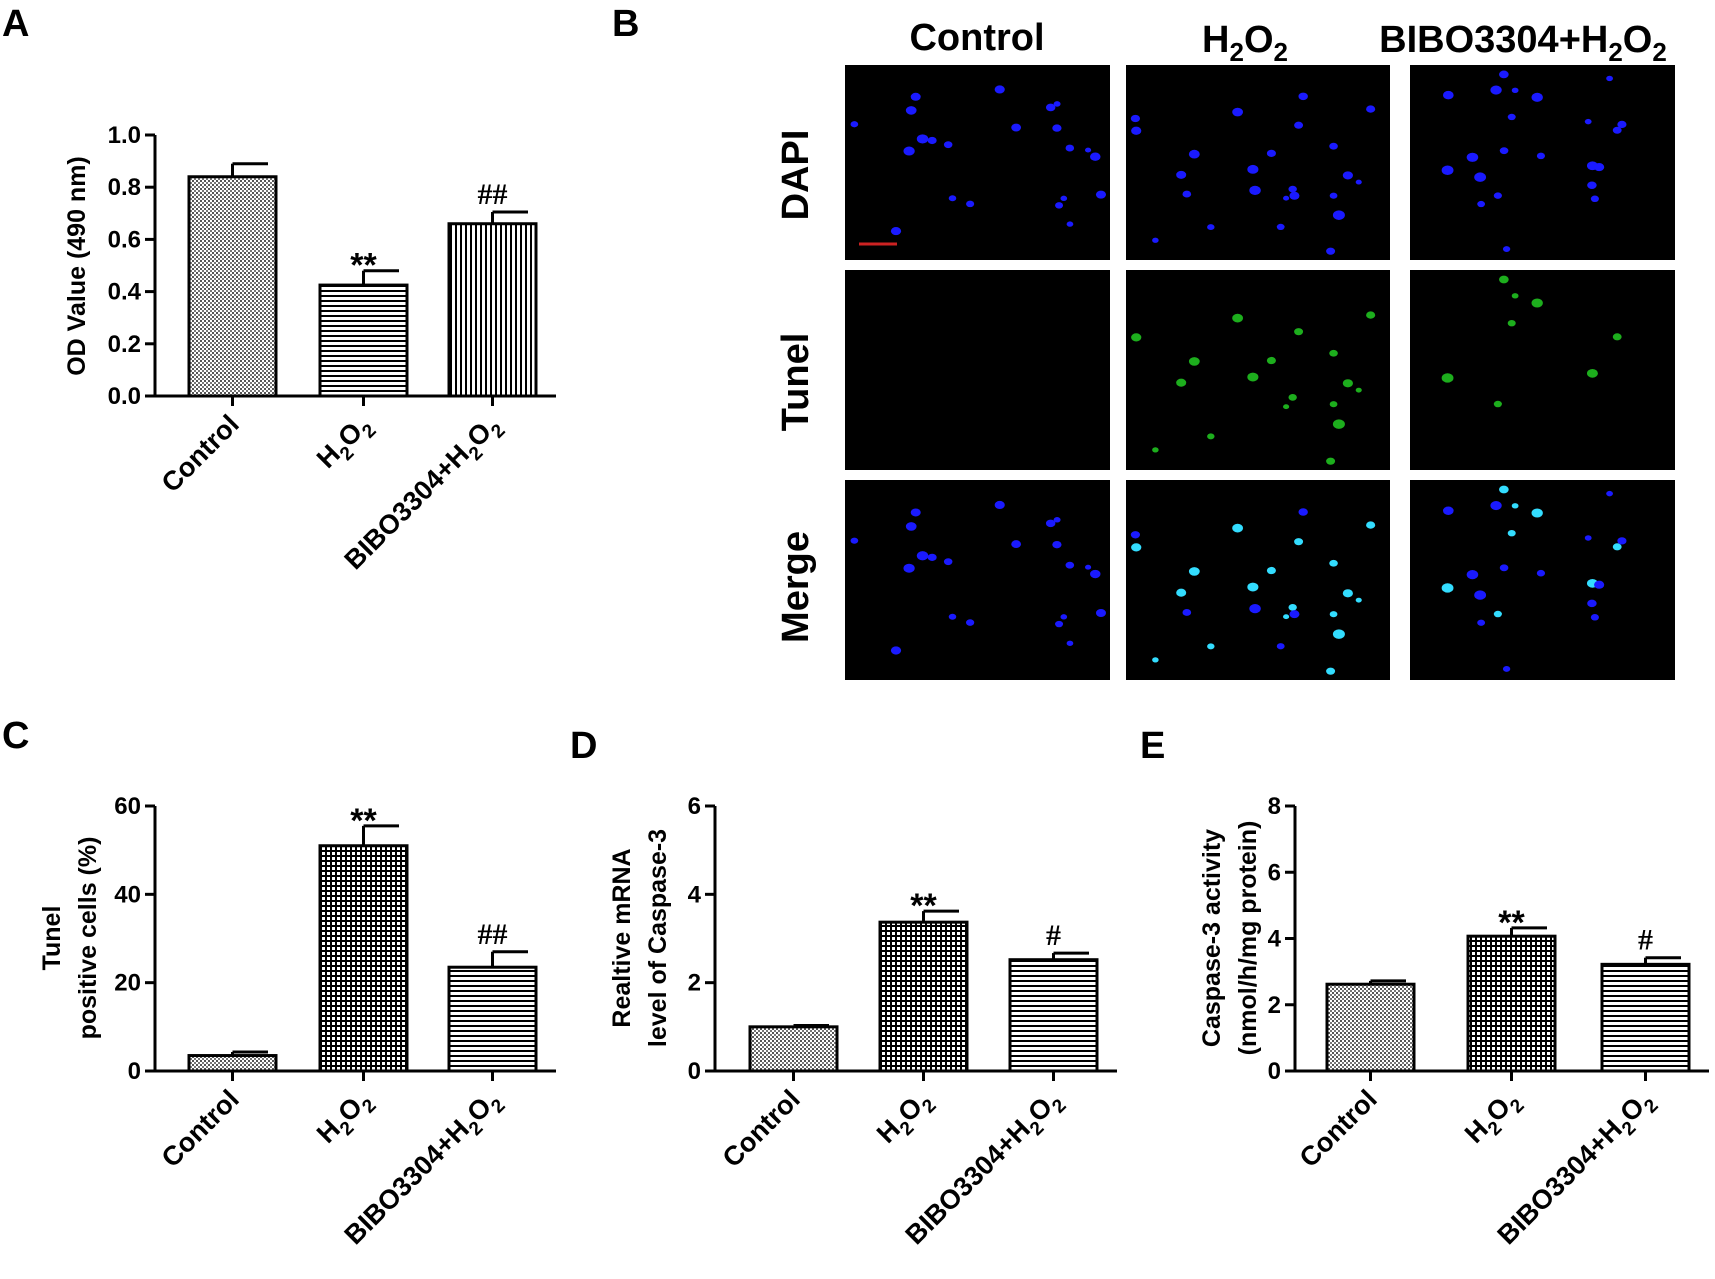 The image size is (1715, 1279). I want to click on category-label: H2O2, so click(346, 444).